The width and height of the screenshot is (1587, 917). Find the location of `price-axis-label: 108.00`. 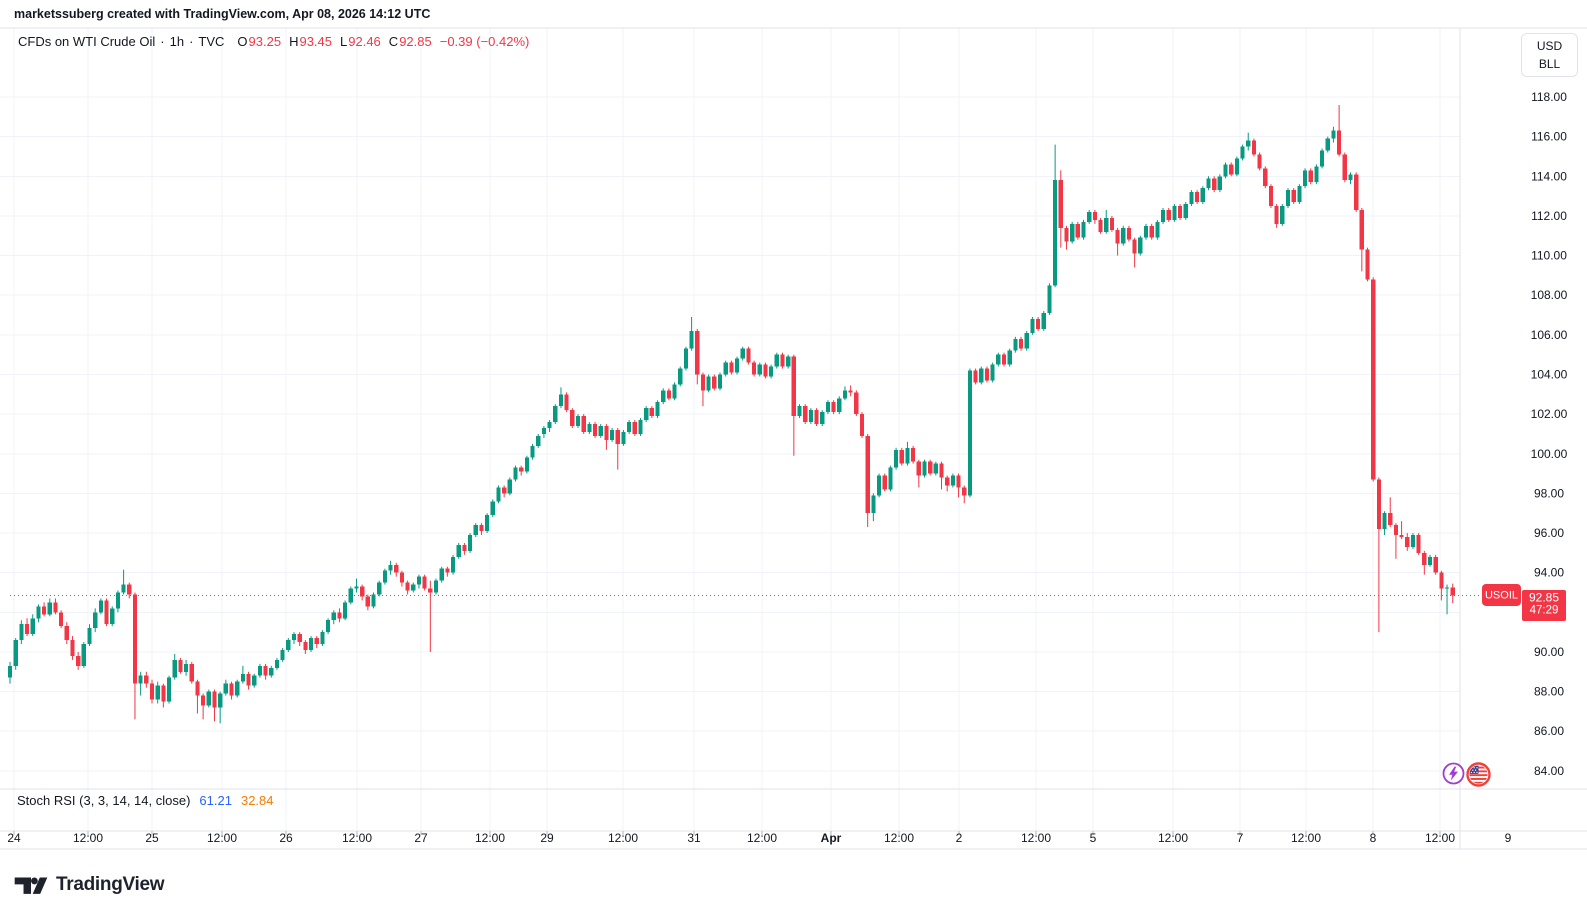

price-axis-label: 108.00 is located at coordinates (1549, 295).